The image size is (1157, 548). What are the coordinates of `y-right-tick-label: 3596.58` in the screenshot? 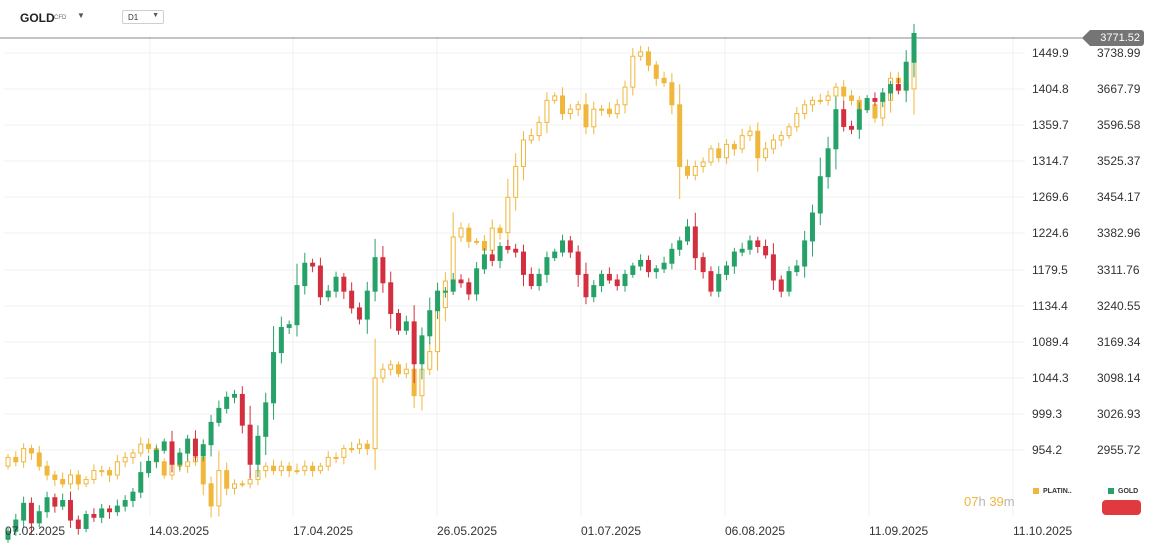 It's located at (1119, 125).